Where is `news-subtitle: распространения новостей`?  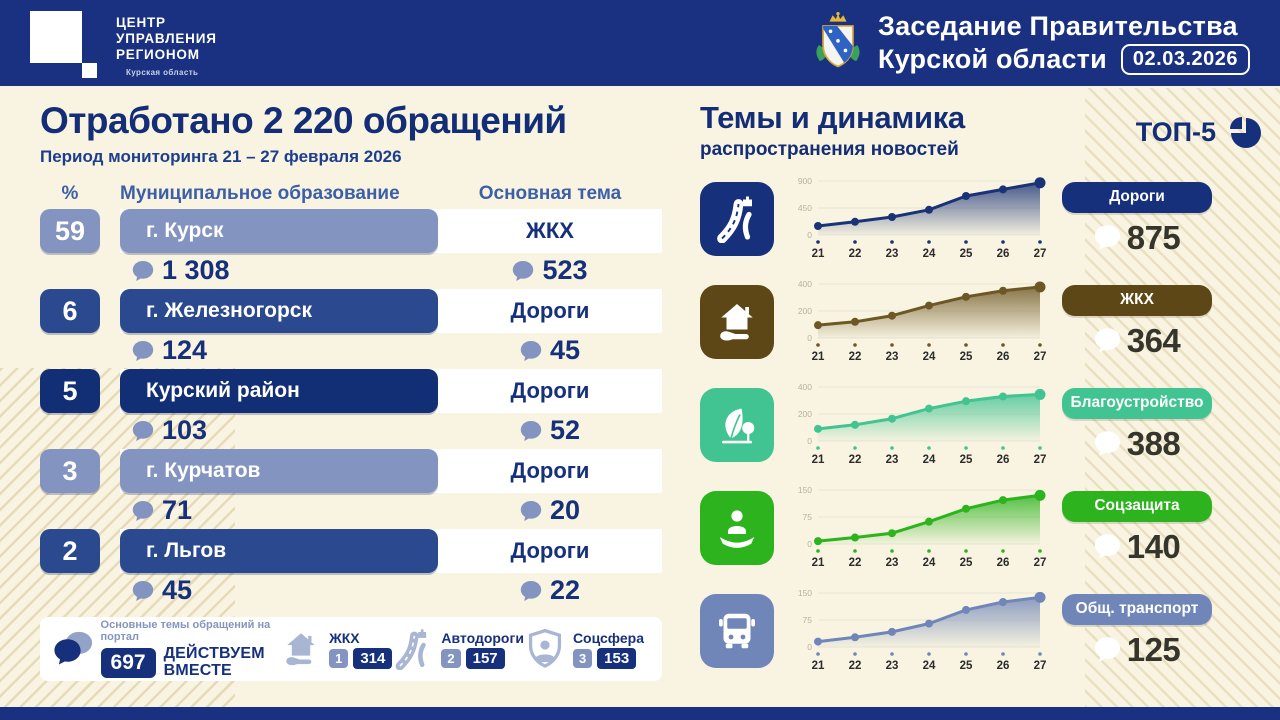
news-subtitle: распространения новостей is located at coordinates (829, 149).